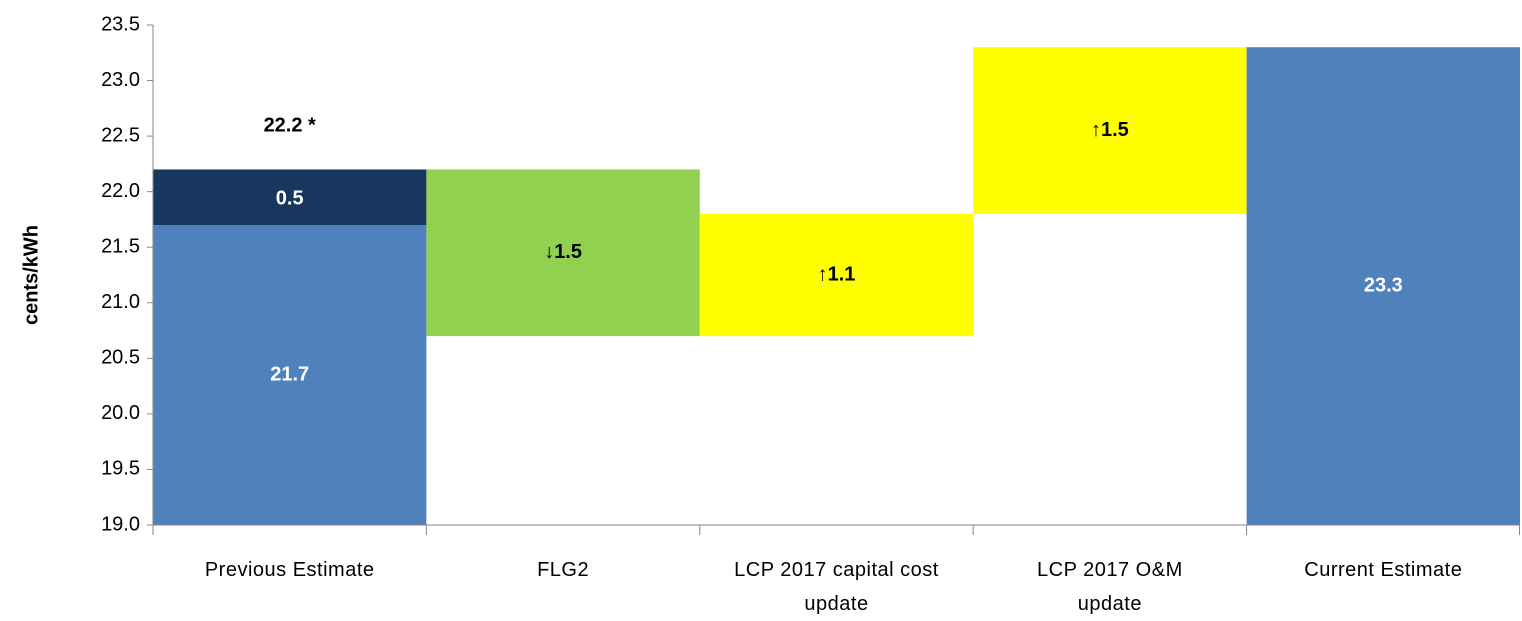  I want to click on y-tick-label: 23.5, so click(120, 24).